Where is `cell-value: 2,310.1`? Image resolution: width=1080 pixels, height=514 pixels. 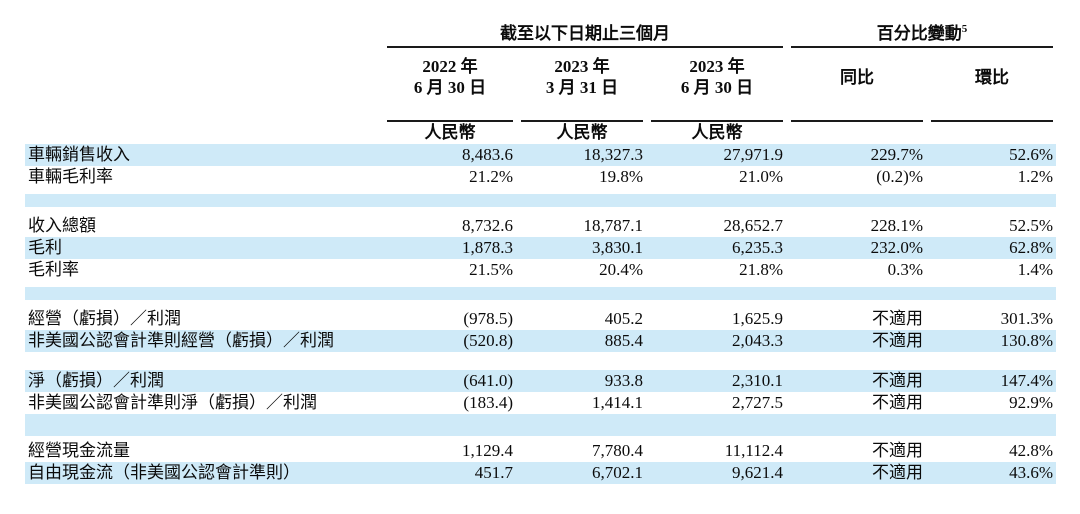
cell-value: 2,310.1 is located at coordinates (757, 380).